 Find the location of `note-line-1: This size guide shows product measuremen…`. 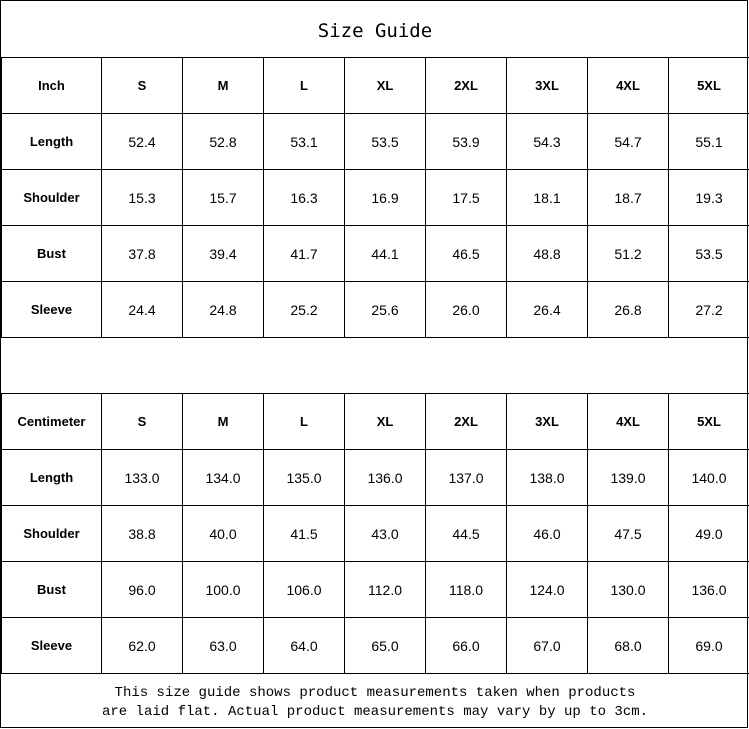

note-line-1: This size guide shows product measuremen… is located at coordinates (375, 693).